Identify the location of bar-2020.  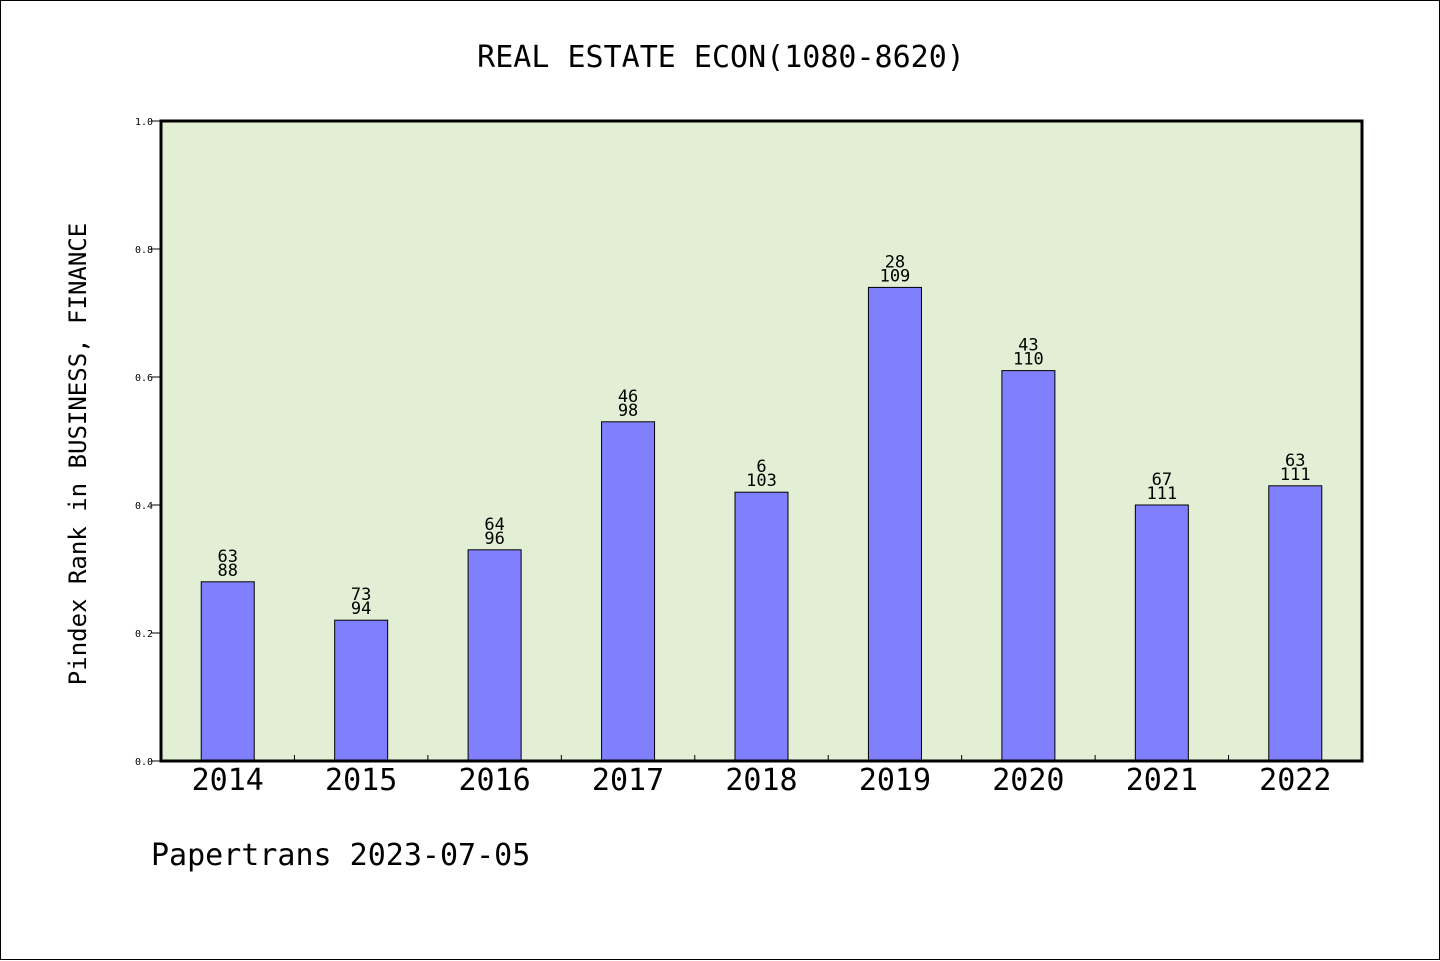
(1028, 566).